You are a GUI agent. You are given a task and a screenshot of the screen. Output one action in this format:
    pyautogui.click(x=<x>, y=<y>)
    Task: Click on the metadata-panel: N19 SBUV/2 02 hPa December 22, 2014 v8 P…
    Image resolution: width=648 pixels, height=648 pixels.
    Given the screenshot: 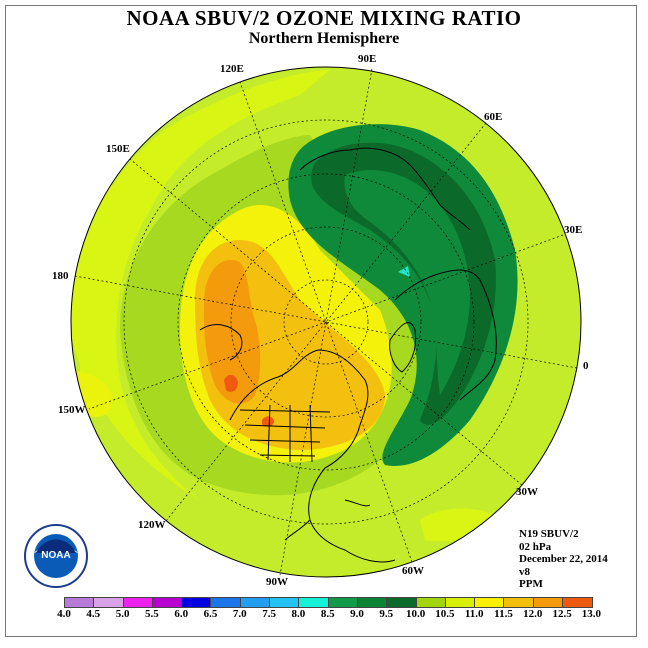 What is the action you would take?
    pyautogui.click(x=563, y=559)
    